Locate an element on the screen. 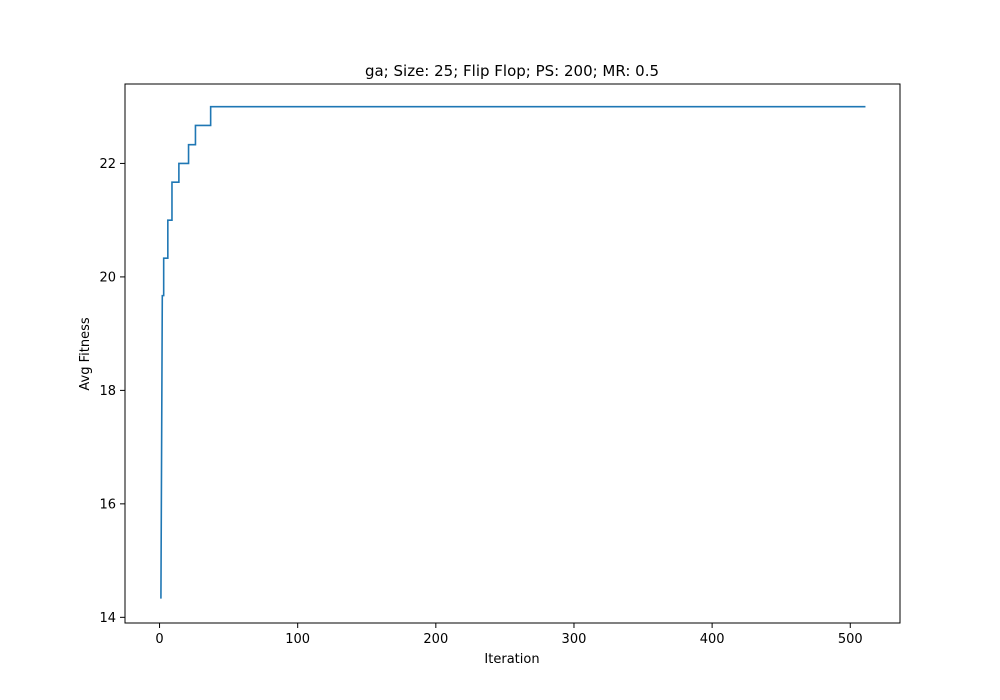  y-tick-label: 14 is located at coordinates (107, 618).